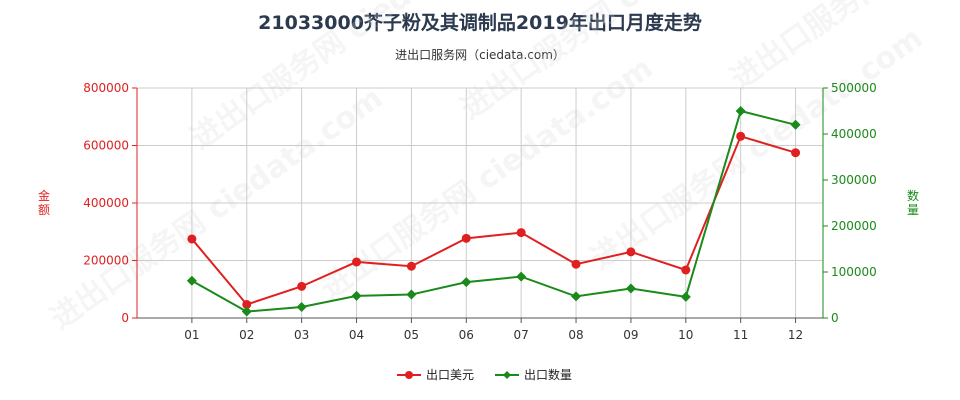 This screenshot has height=400, width=960. What do you see at coordinates (301, 335) in the screenshot?
I see `x-tick-label: 03` at bounding box center [301, 335].